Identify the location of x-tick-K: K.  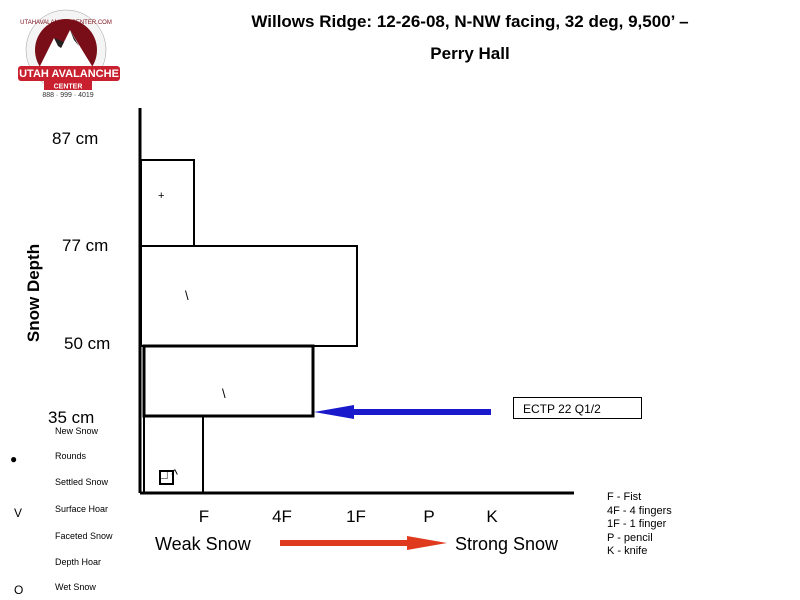
(492, 516).